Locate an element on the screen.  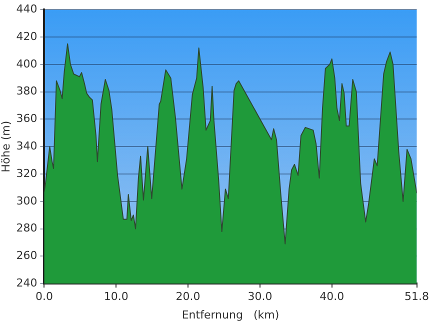
y-tick-label: 400 is located at coordinates (27, 63).